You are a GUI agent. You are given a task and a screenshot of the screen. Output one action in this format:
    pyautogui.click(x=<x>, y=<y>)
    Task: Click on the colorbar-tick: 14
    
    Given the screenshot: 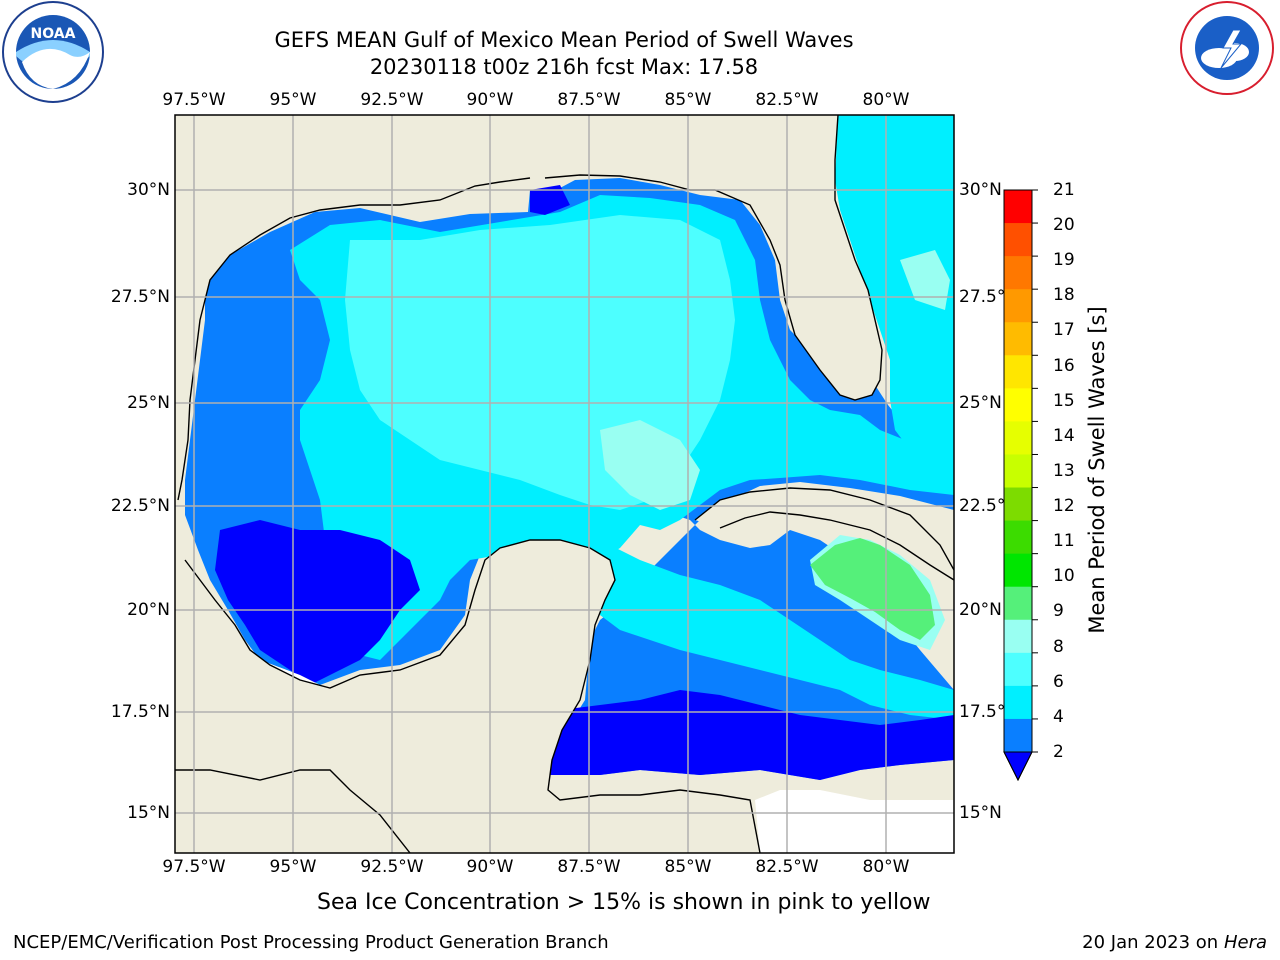 What is the action you would take?
    pyautogui.click(x=1064, y=436)
    